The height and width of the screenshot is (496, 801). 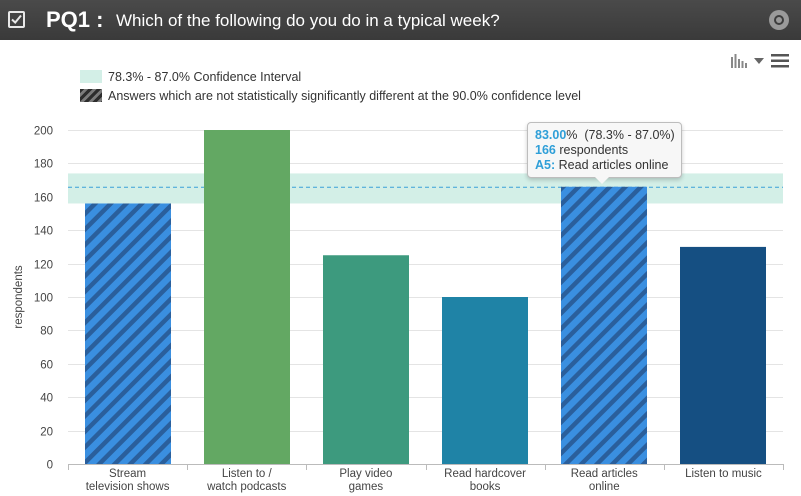 I want to click on chart-toolbar, so click(x=760, y=61).